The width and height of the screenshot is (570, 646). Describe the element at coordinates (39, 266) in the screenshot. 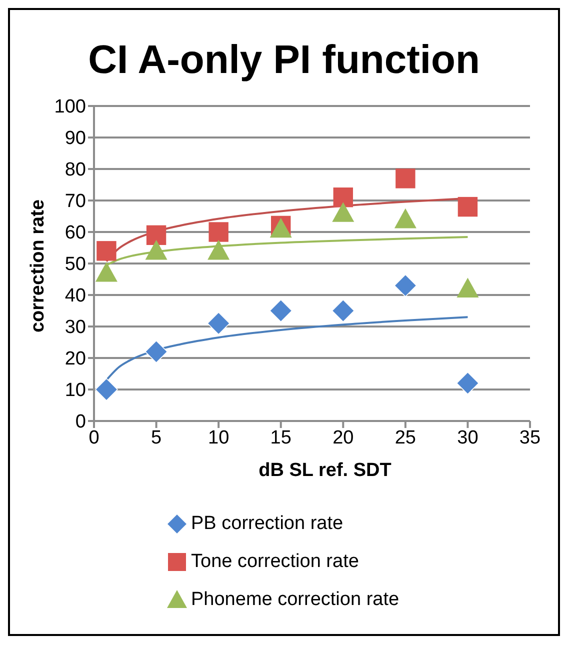

I see `y-axis-title: correction rate` at that location.